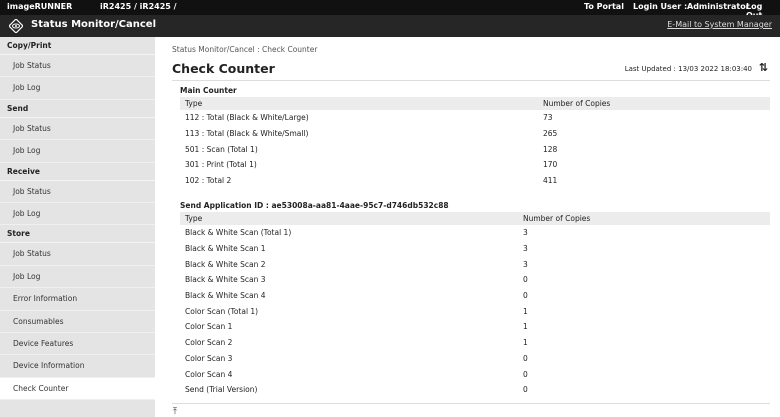 The image size is (780, 417). Describe the element at coordinates (208, 90) in the screenshot. I see `main-counter-title: Main Counter` at that location.